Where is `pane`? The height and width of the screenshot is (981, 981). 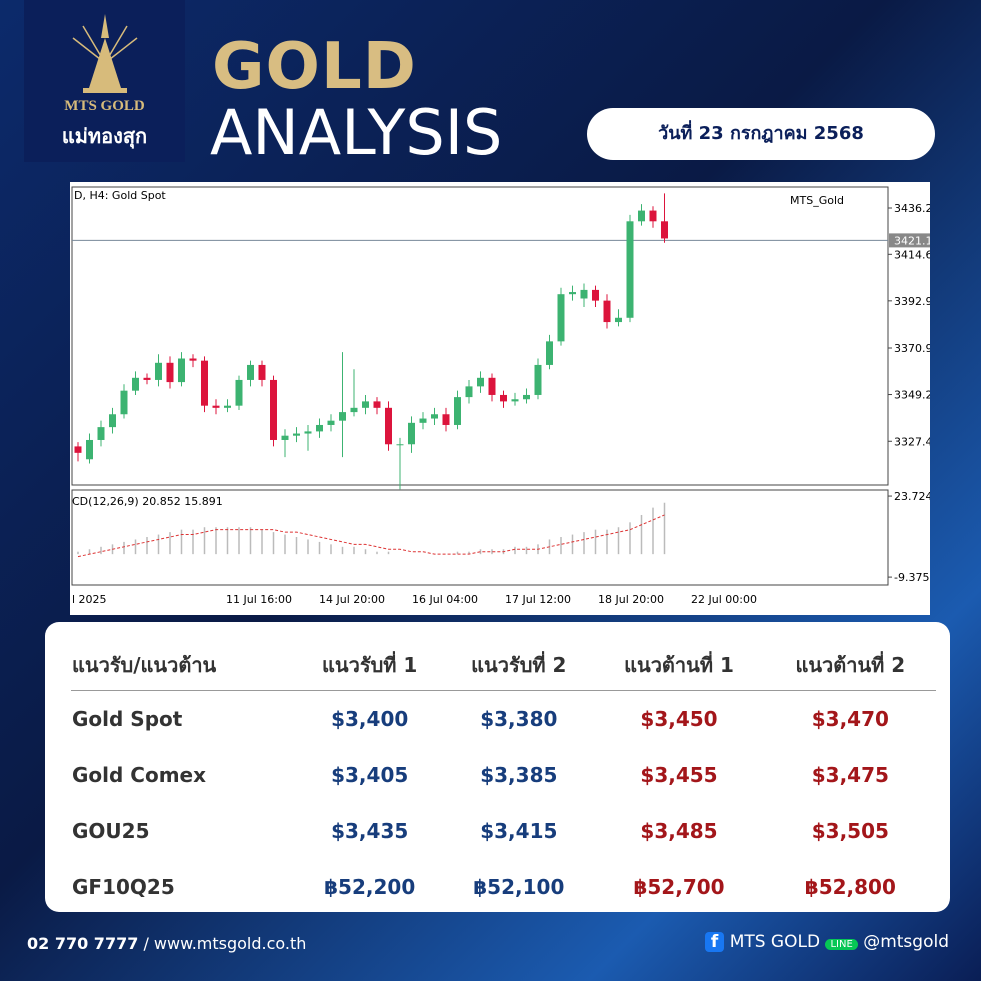 pane is located at coordinates (480, 537).